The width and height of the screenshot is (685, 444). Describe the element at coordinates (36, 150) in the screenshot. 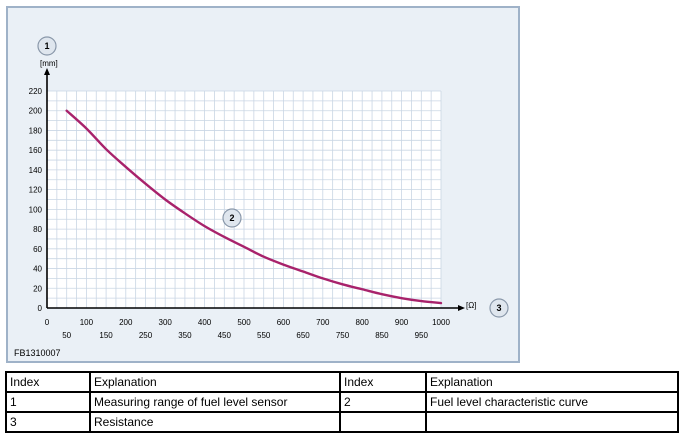

I see `y-tick-label: 160` at that location.